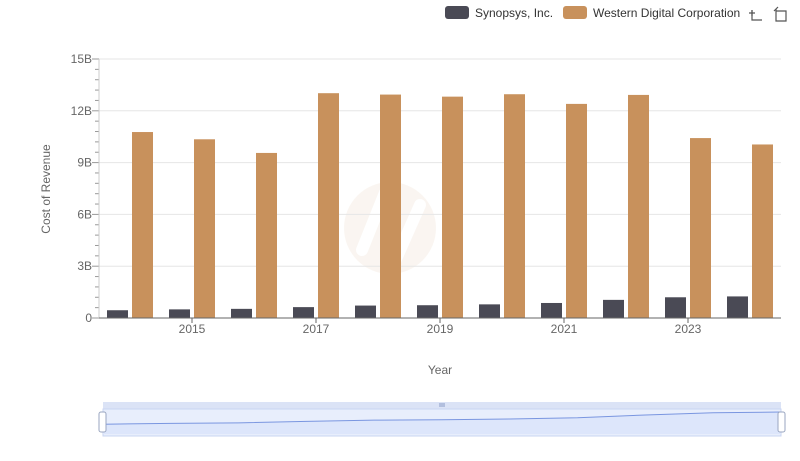  Describe the element at coordinates (457, 12) in the screenshot. I see `legend-swatch-synopsys` at that location.